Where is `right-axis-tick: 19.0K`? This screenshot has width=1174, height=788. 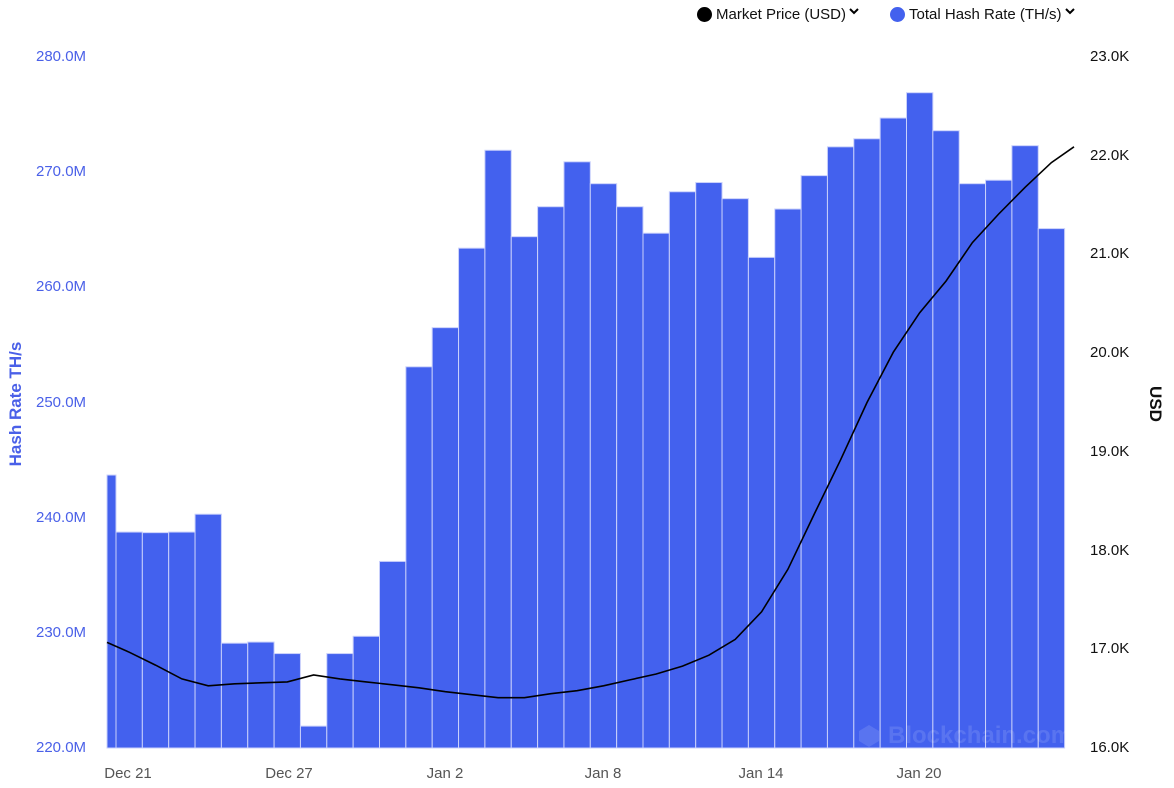
right-axis-tick: 19.0K is located at coordinates (1110, 451).